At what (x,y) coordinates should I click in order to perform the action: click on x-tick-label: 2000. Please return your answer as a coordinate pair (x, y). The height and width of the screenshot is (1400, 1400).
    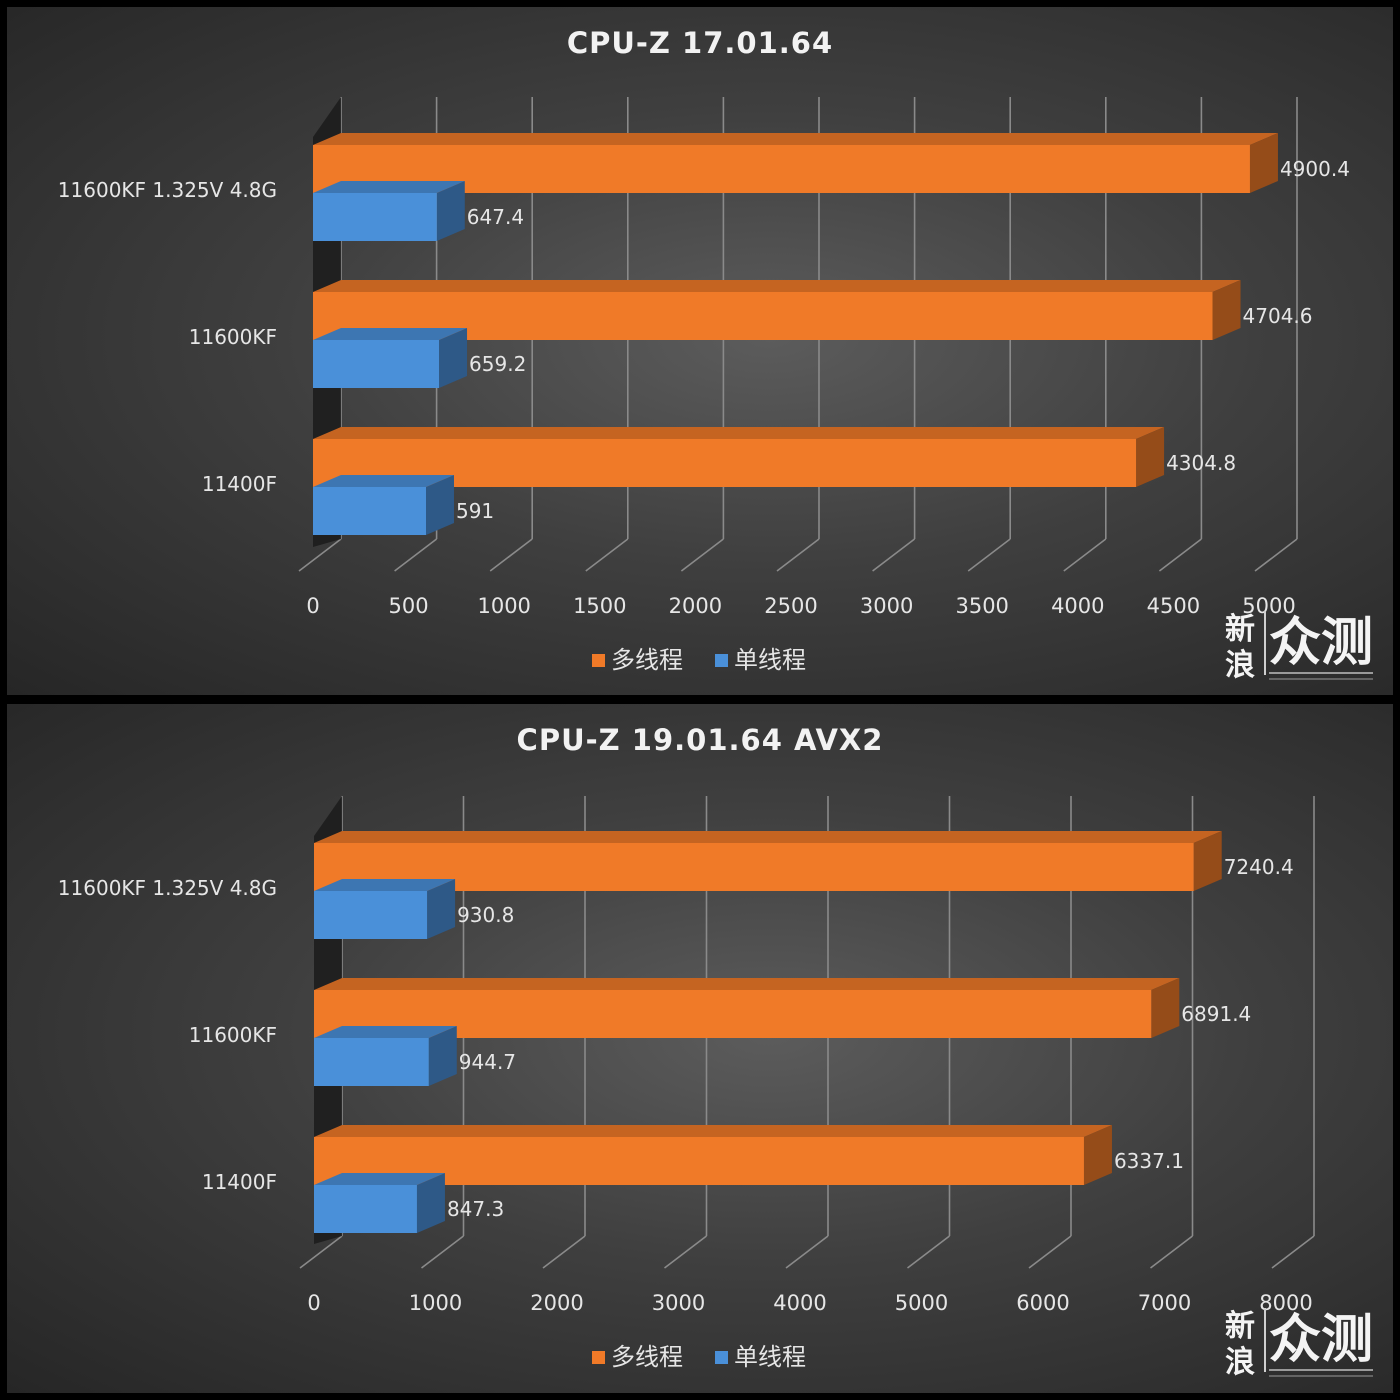
    Looking at the image, I should click on (695, 606).